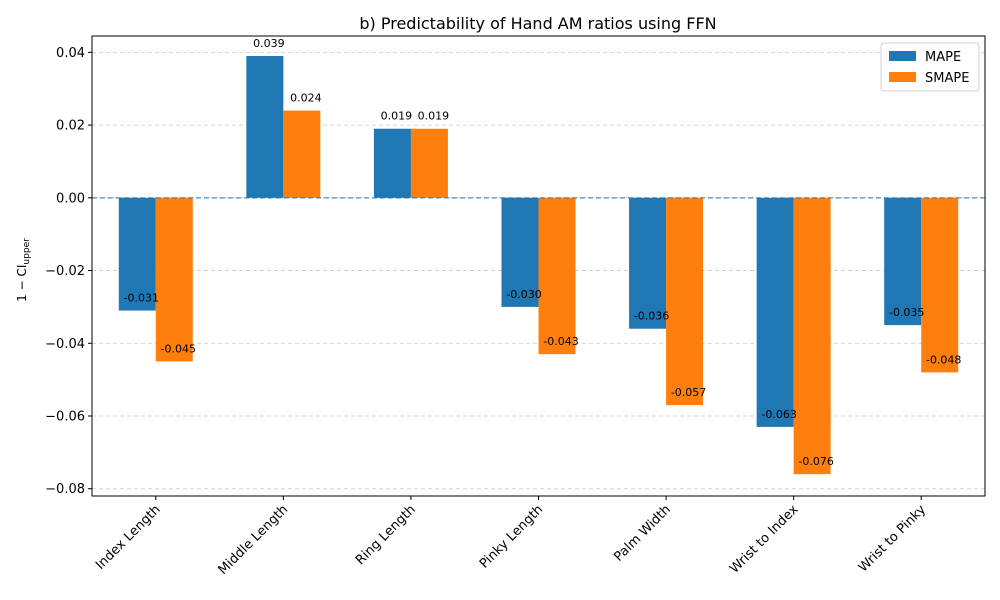 The image size is (1000, 600). I want to click on y-tick-label: 0.04, so click(70, 53).